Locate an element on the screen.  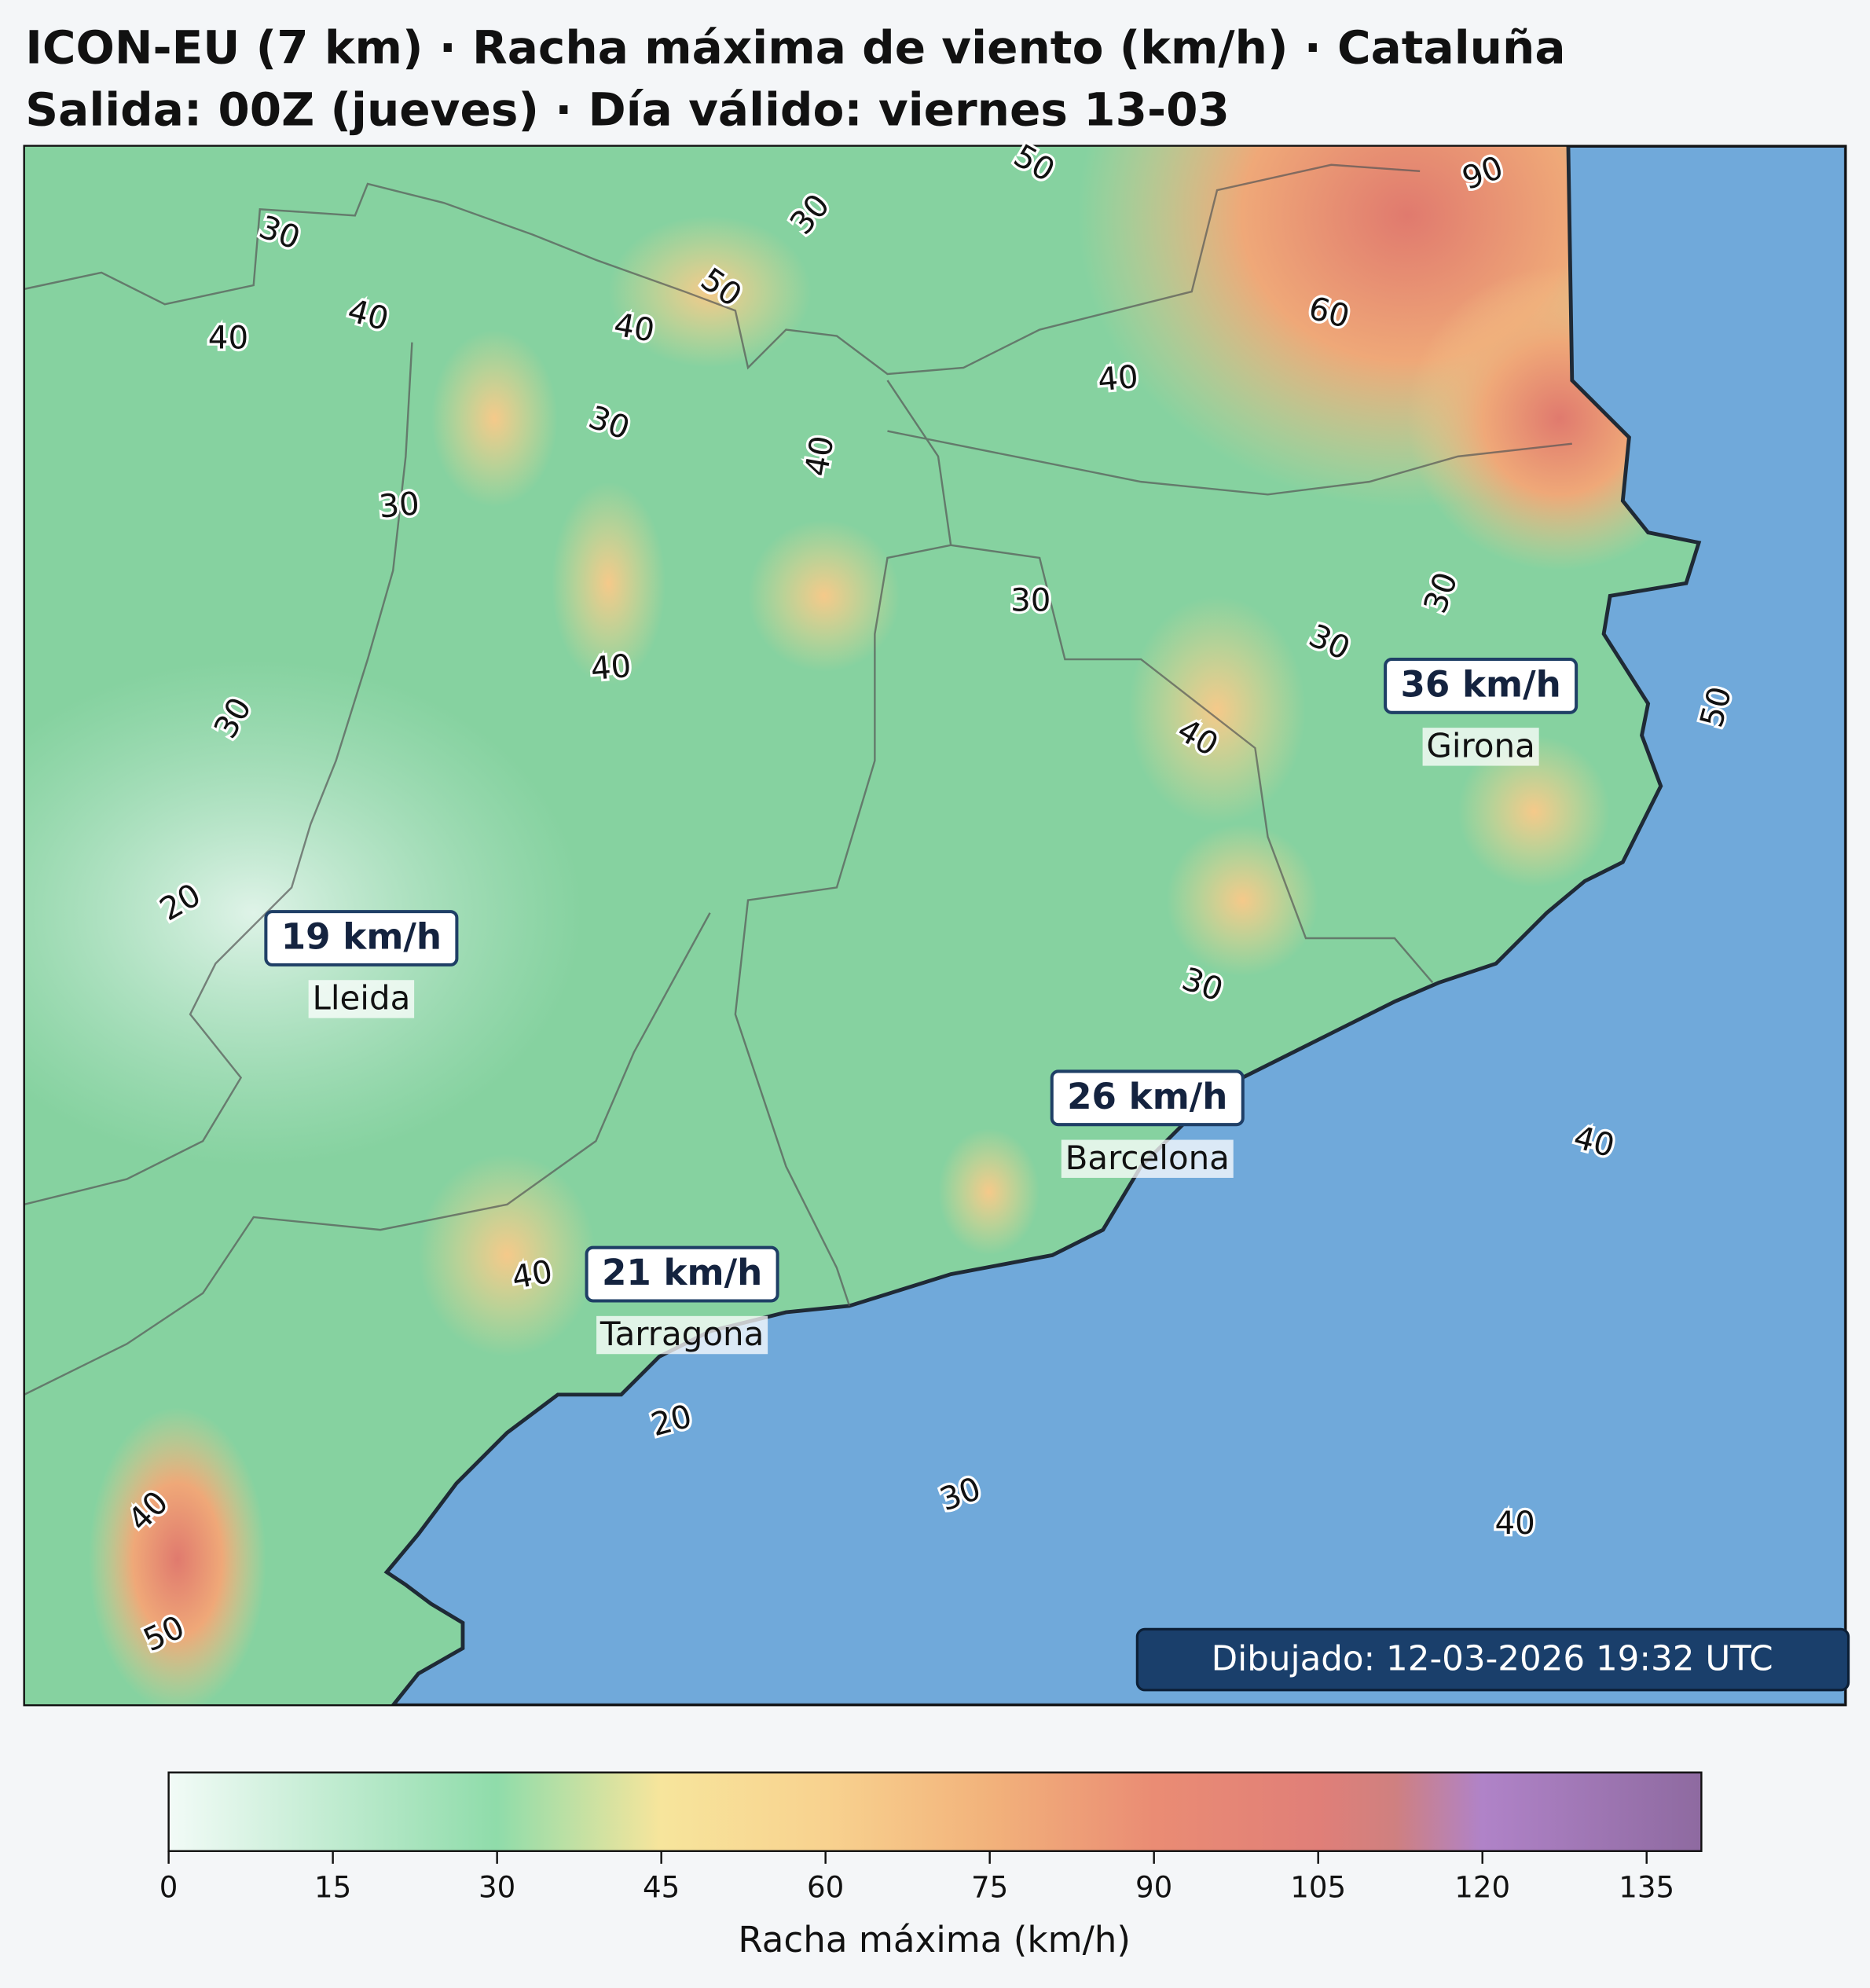
colorbar-tick-label: 15 is located at coordinates (332, 1888).